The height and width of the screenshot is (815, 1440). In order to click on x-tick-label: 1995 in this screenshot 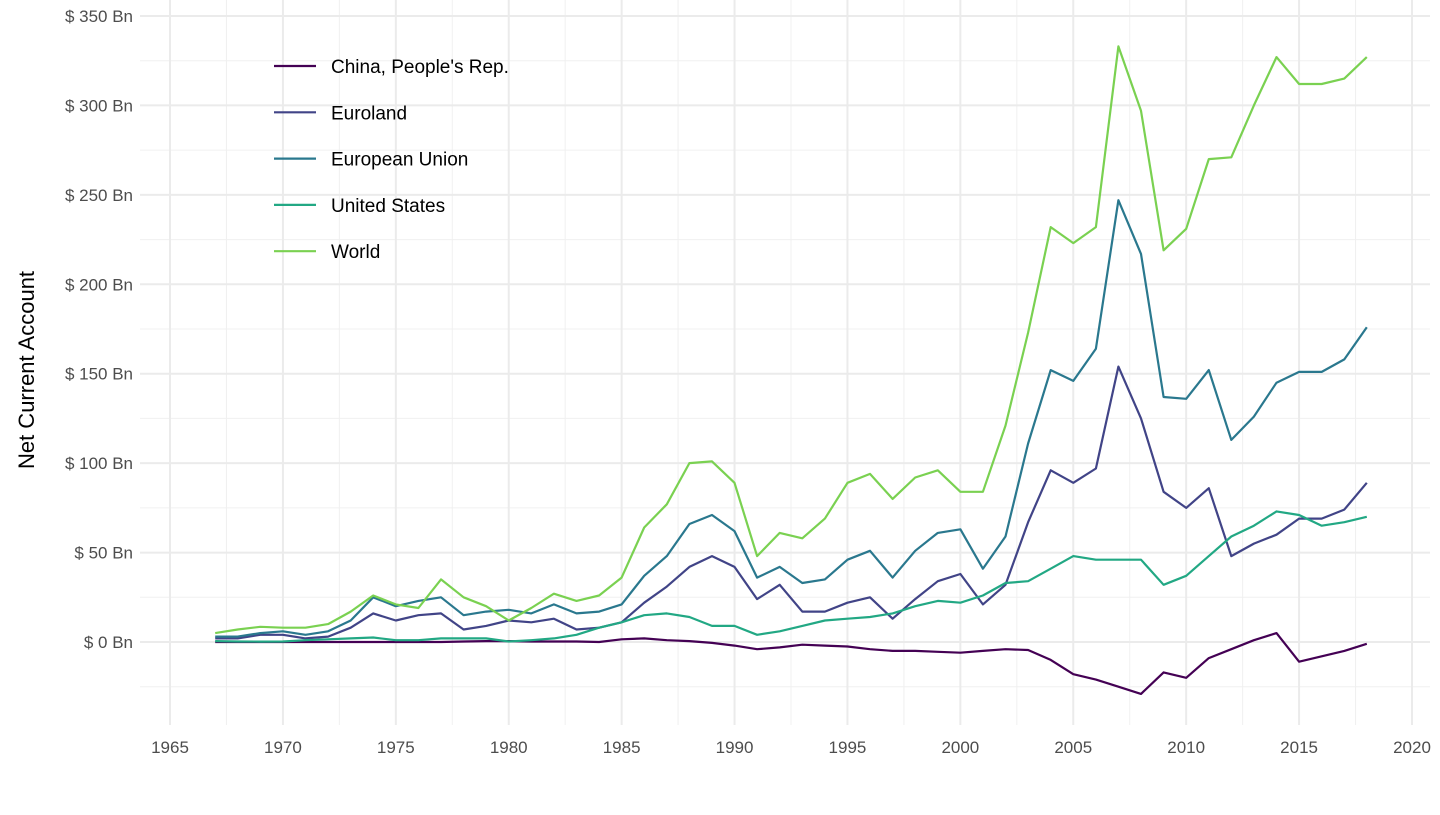, I will do `click(848, 747)`.